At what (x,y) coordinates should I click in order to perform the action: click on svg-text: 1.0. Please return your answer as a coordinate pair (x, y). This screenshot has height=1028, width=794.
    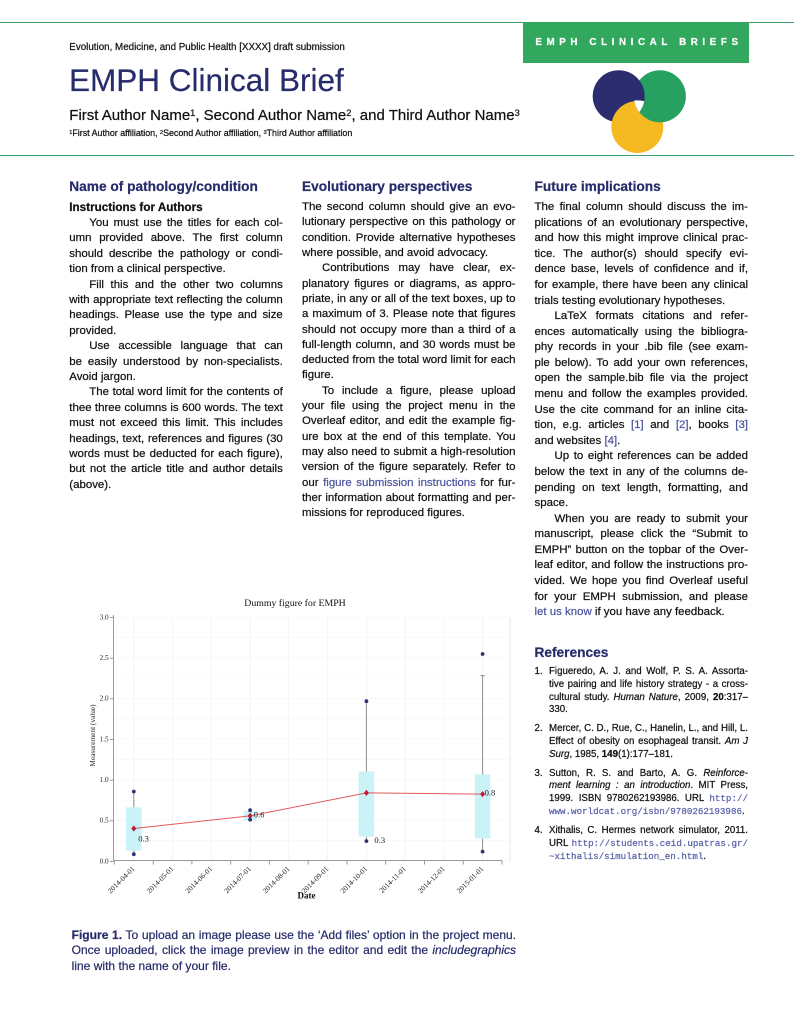
    Looking at the image, I should click on (104, 780).